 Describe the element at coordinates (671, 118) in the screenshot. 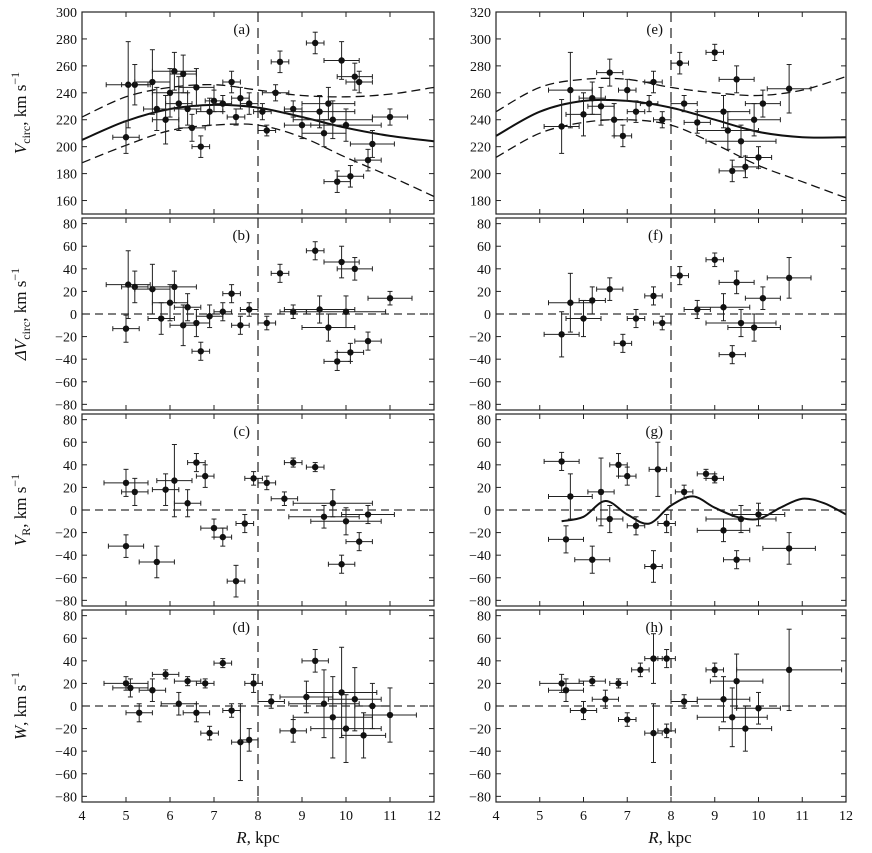

I see `model-curve` at that location.